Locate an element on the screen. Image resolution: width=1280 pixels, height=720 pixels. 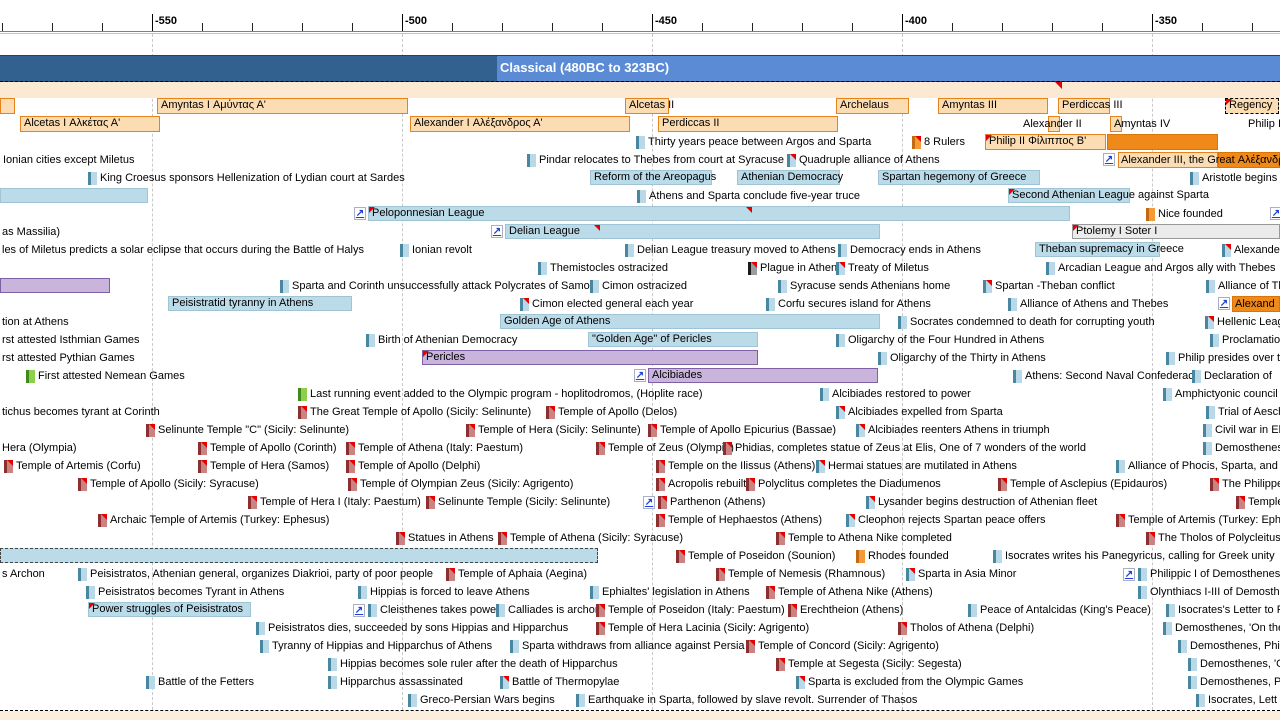
timeline-event: Cleophon rejects Spartan peace offers is located at coordinates (946, 520).